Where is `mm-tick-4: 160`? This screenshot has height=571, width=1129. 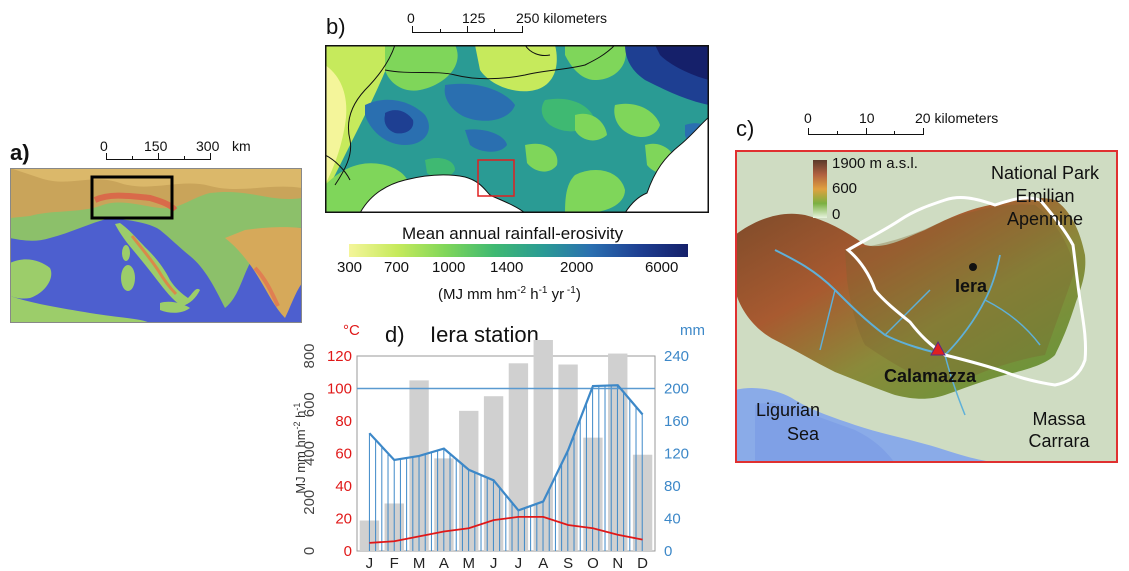
mm-tick-4: 160 is located at coordinates (676, 421).